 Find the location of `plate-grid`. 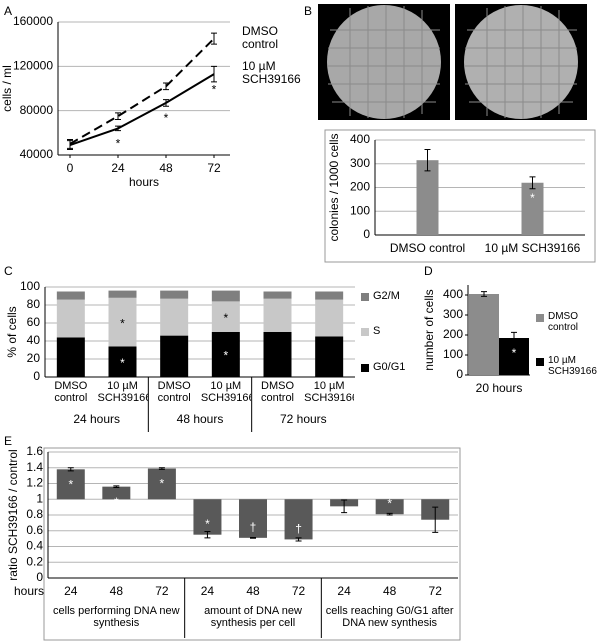

plate-grid is located at coordinates (452, 62).